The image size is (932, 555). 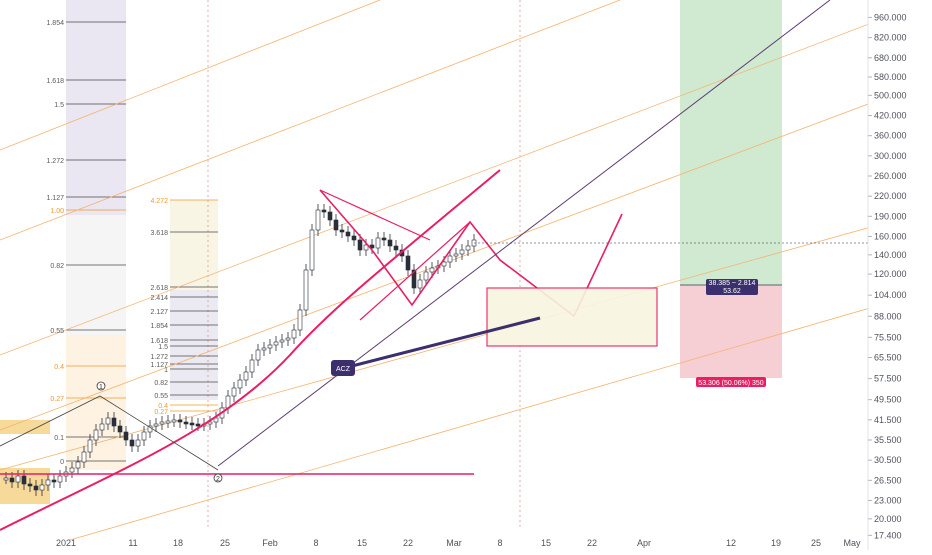 What do you see at coordinates (888, 337) in the screenshot?
I see `y-tick-label: 75.500` at bounding box center [888, 337].